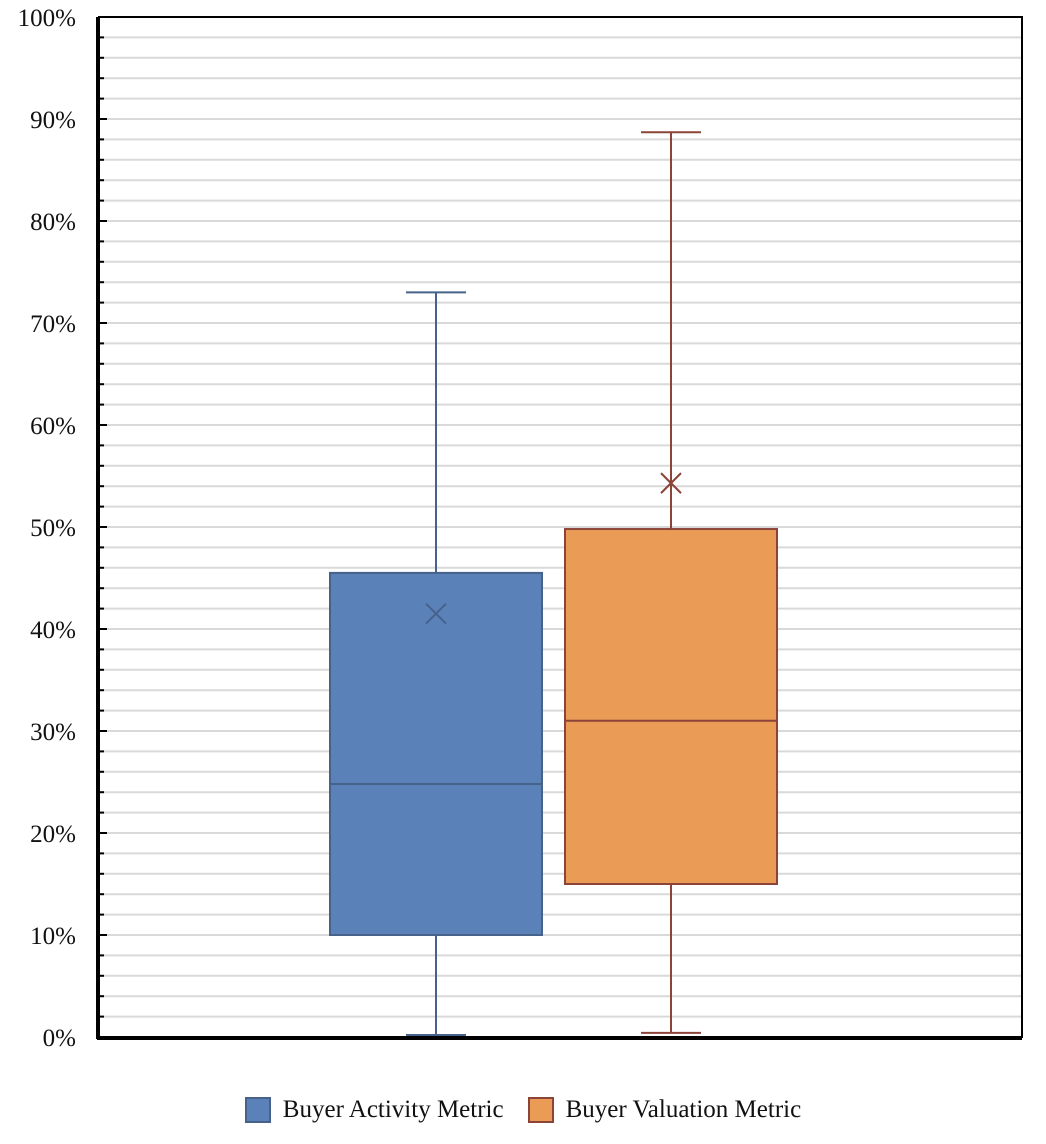  Describe the element at coordinates (53, 528) in the screenshot. I see `y-tick-label: 50%` at that location.